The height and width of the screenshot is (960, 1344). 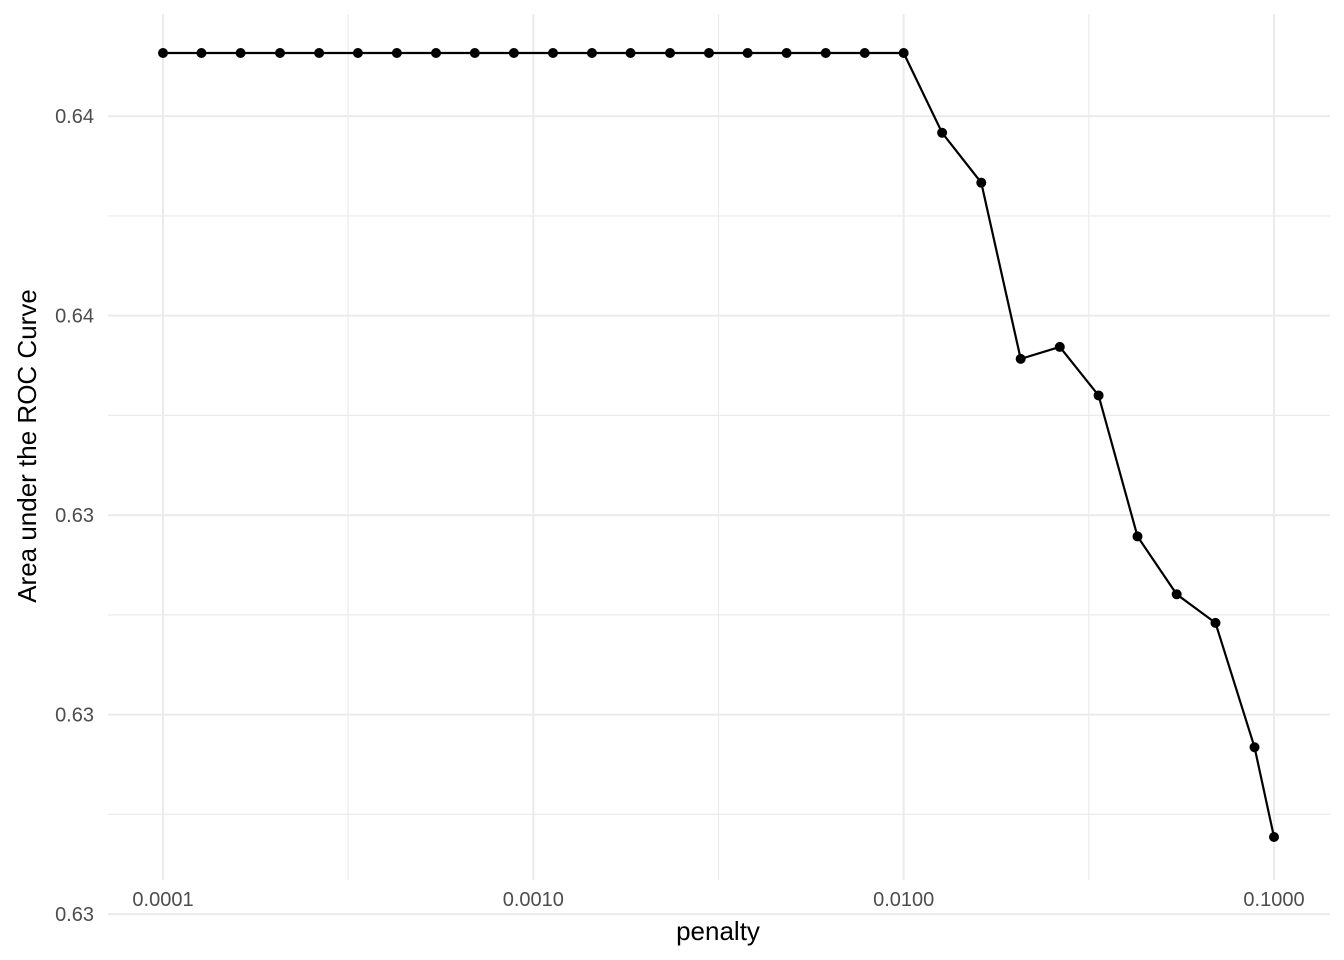 What do you see at coordinates (718, 931) in the screenshot?
I see `x-axis-title: penalty` at bounding box center [718, 931].